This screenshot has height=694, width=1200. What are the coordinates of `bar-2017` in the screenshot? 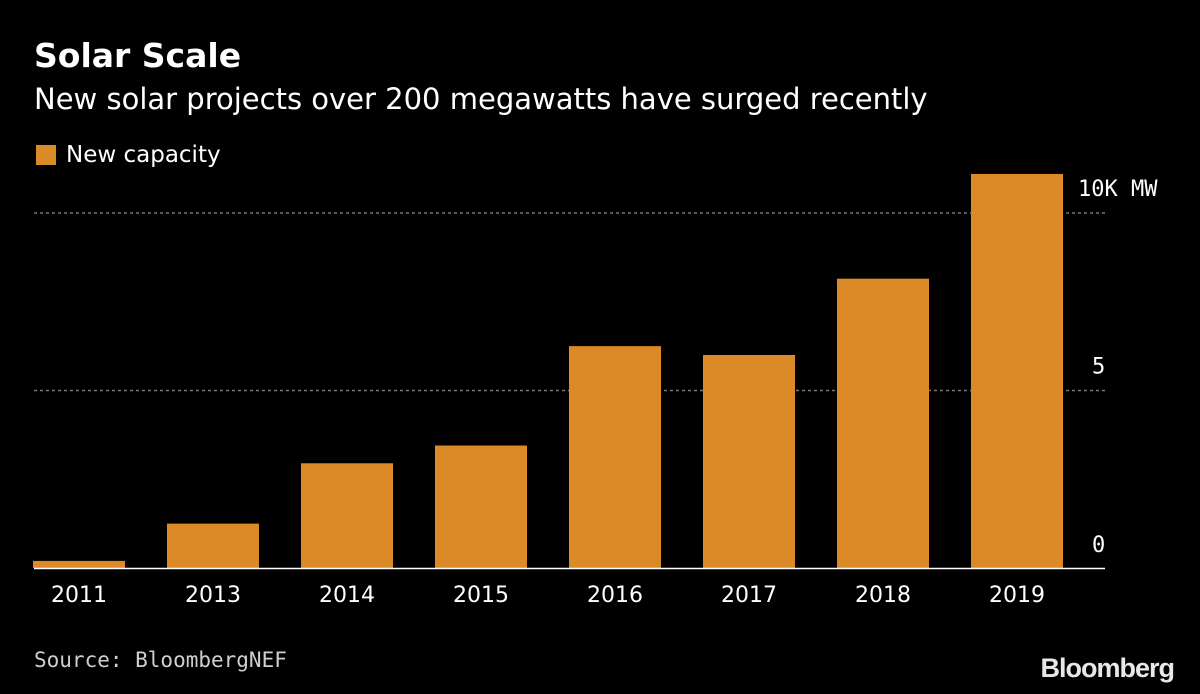 It's located at (749, 461).